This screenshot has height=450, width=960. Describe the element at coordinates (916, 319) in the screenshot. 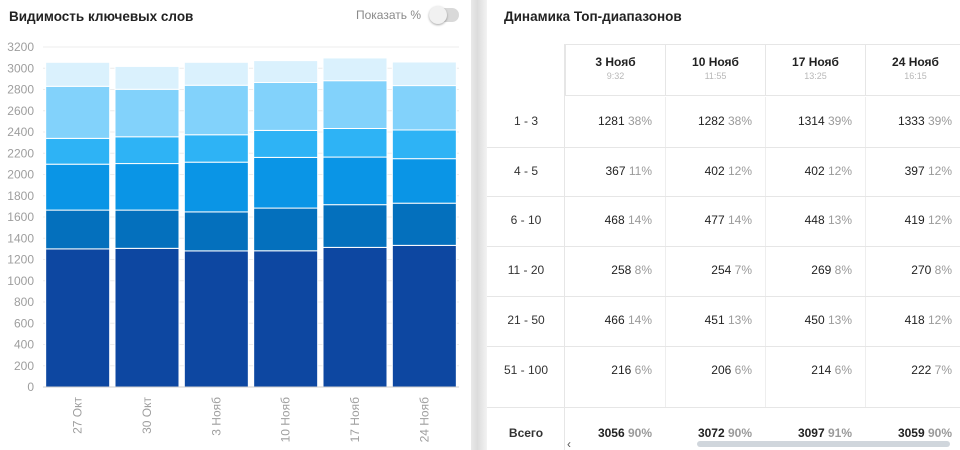

I see `cell-value: 418` at that location.